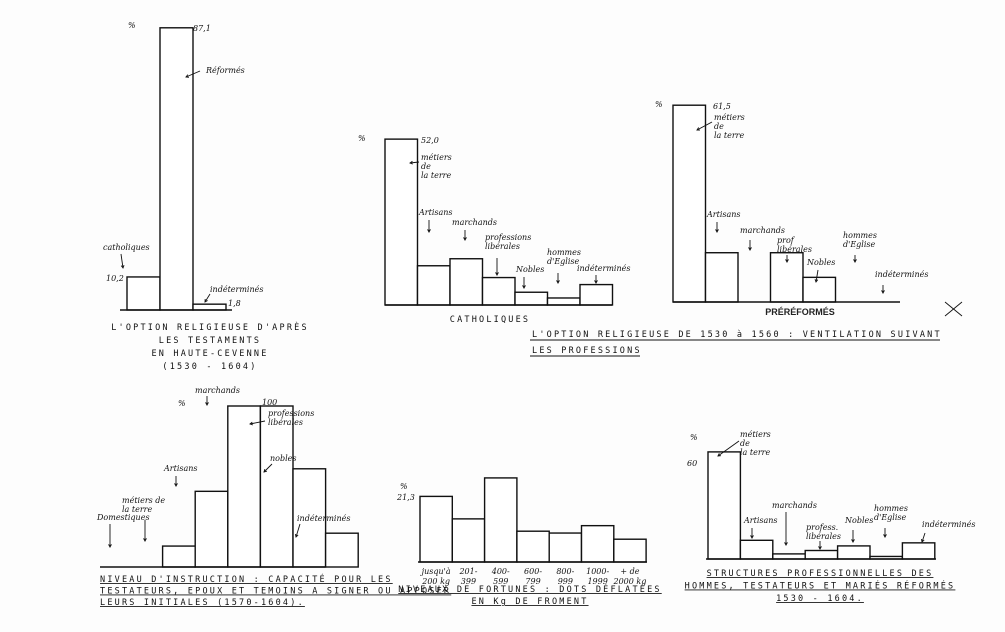 The image size is (1005, 632). What do you see at coordinates (405, 497) in the screenshot?
I see `value-label: 21,3` at bounding box center [405, 497].